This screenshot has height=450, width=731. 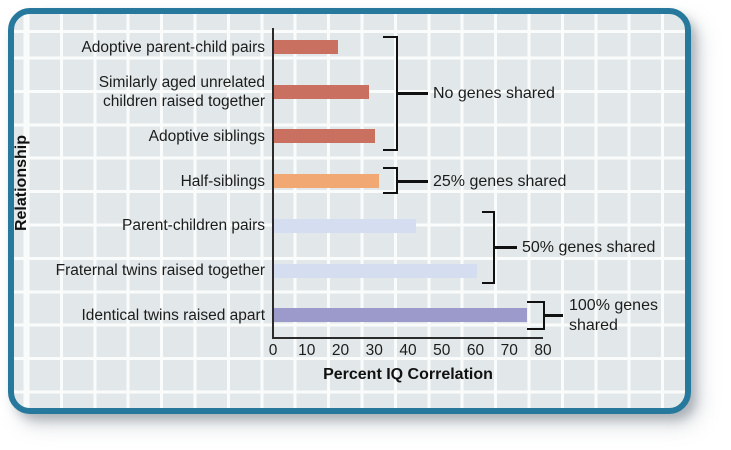 I want to click on x-tick-label: 40, so click(x=408, y=350).